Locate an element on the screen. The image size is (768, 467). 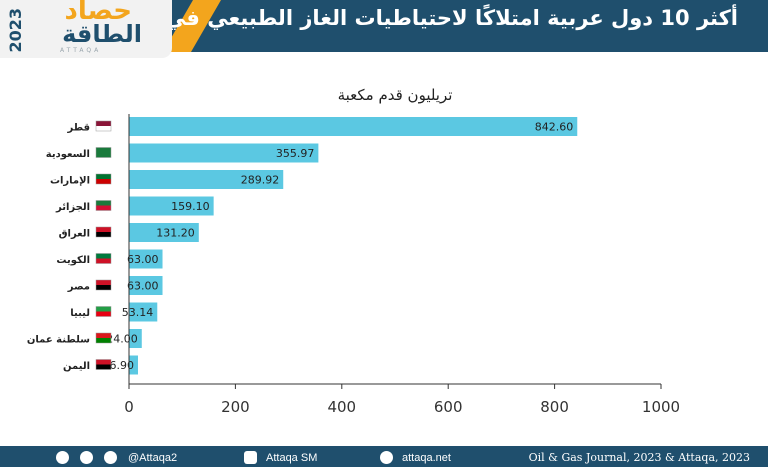
brand-logo: 2023 حصاد الطاقة ATTAQA is located at coordinates (86, 29).